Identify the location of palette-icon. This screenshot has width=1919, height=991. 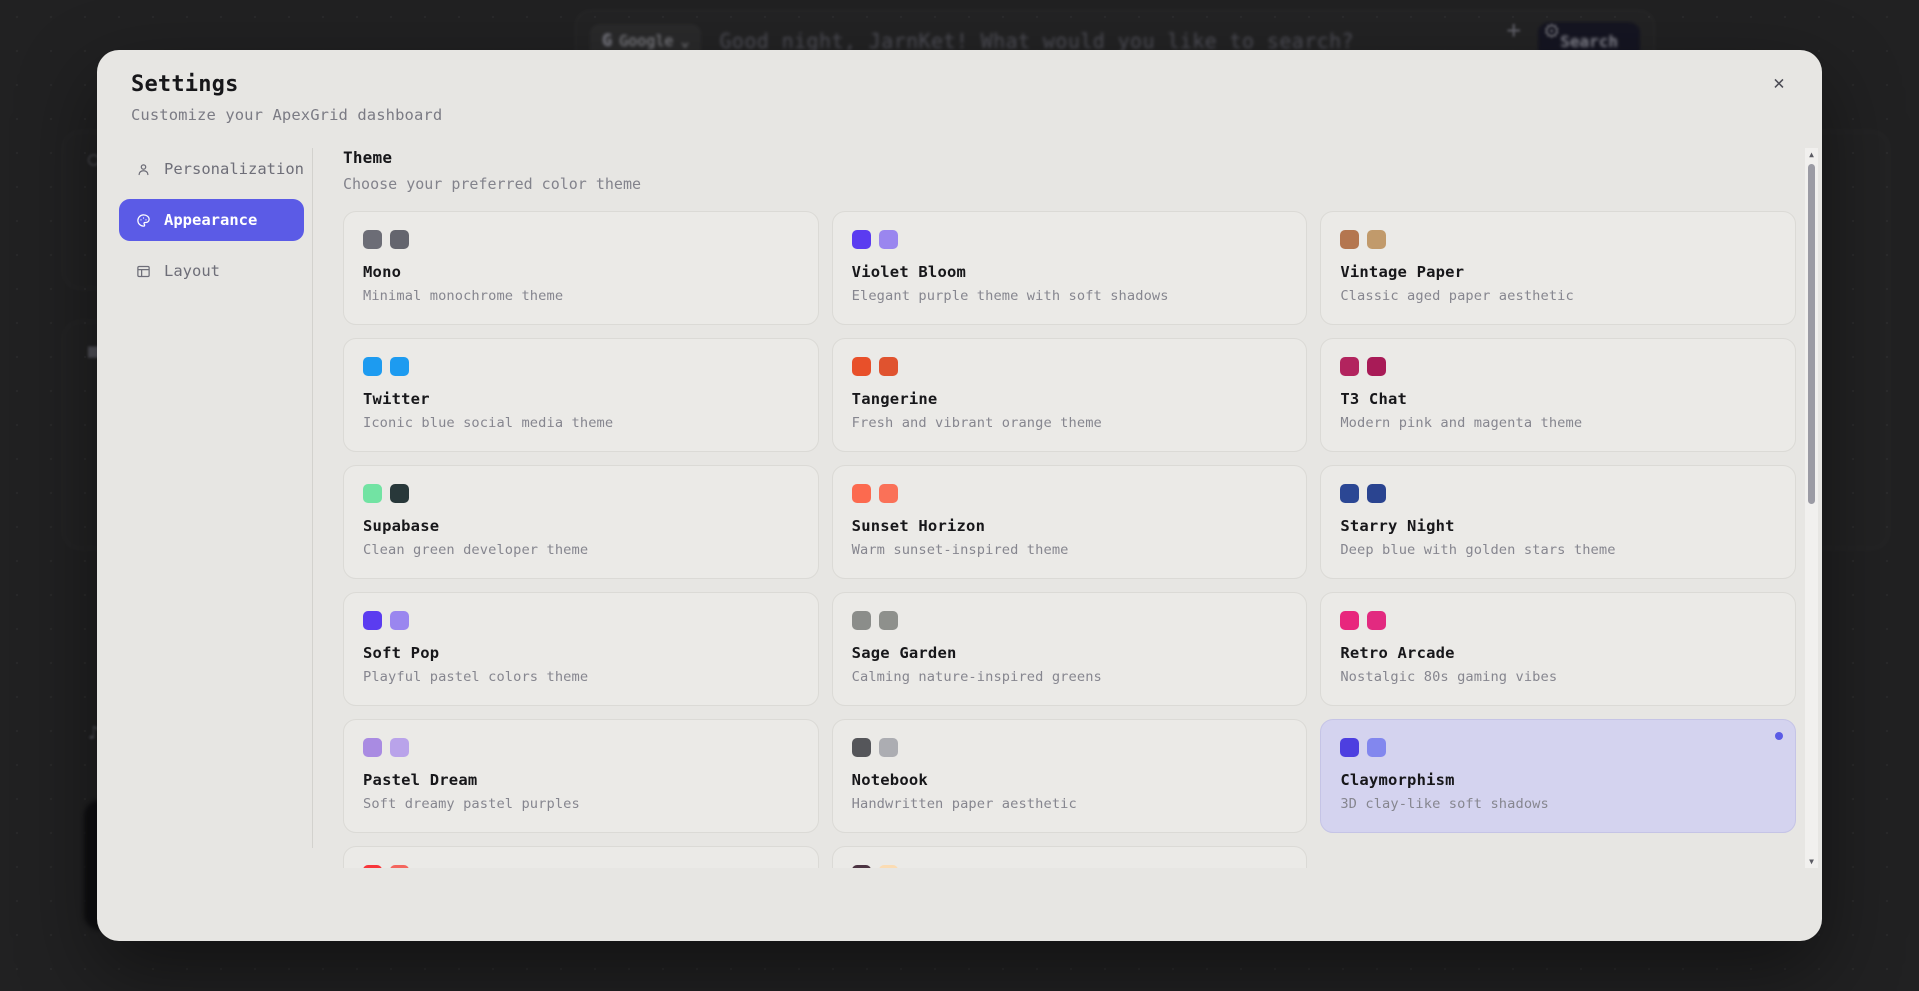
(143, 220).